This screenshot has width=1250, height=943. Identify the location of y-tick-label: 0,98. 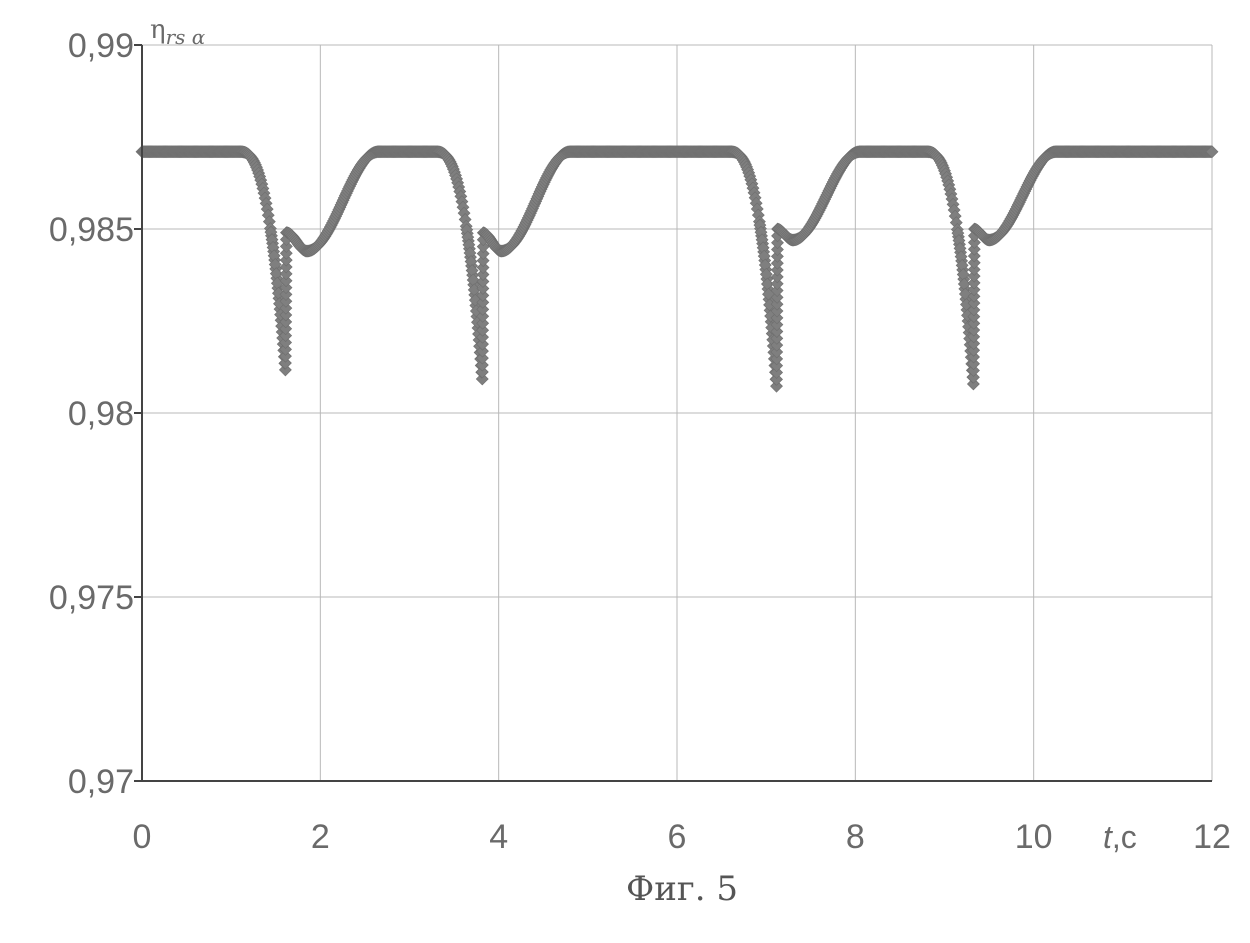
(101, 414).